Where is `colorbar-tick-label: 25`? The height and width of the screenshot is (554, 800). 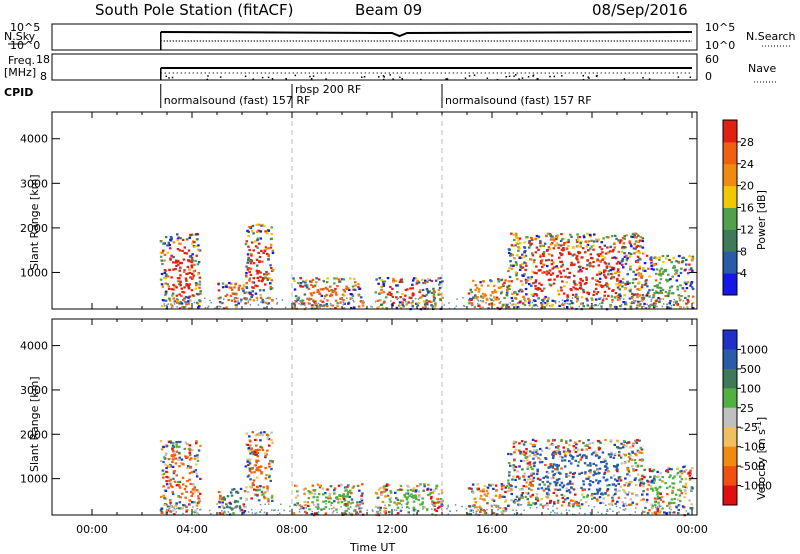
colorbar-tick-label: 25 is located at coordinates (747, 408).